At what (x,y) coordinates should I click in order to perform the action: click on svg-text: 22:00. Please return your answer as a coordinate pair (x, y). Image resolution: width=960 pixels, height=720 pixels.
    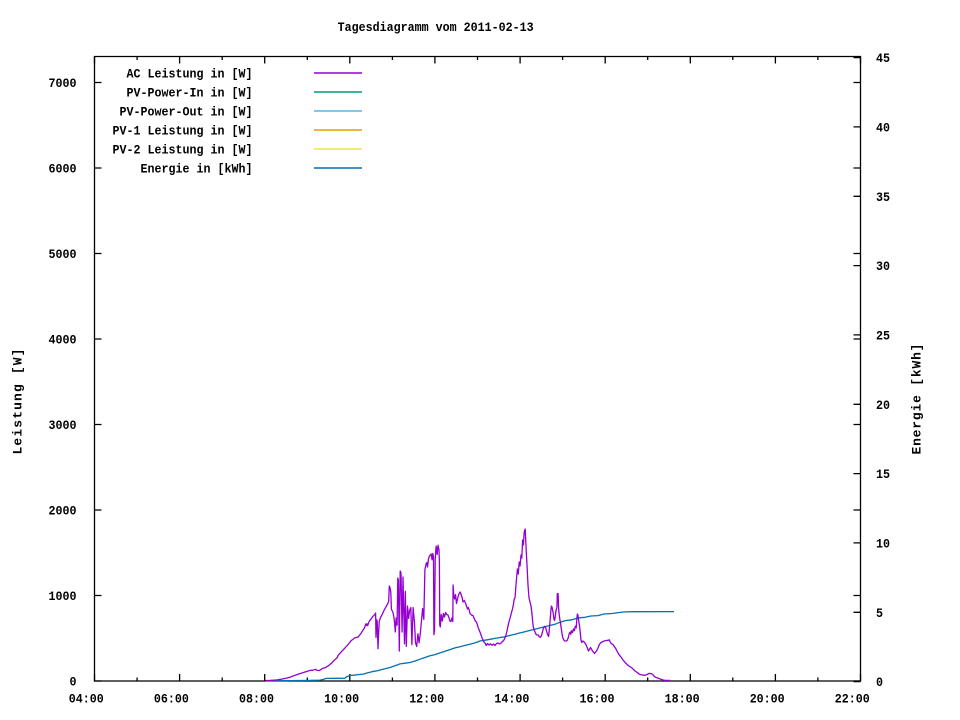
    Looking at the image, I should click on (852, 699).